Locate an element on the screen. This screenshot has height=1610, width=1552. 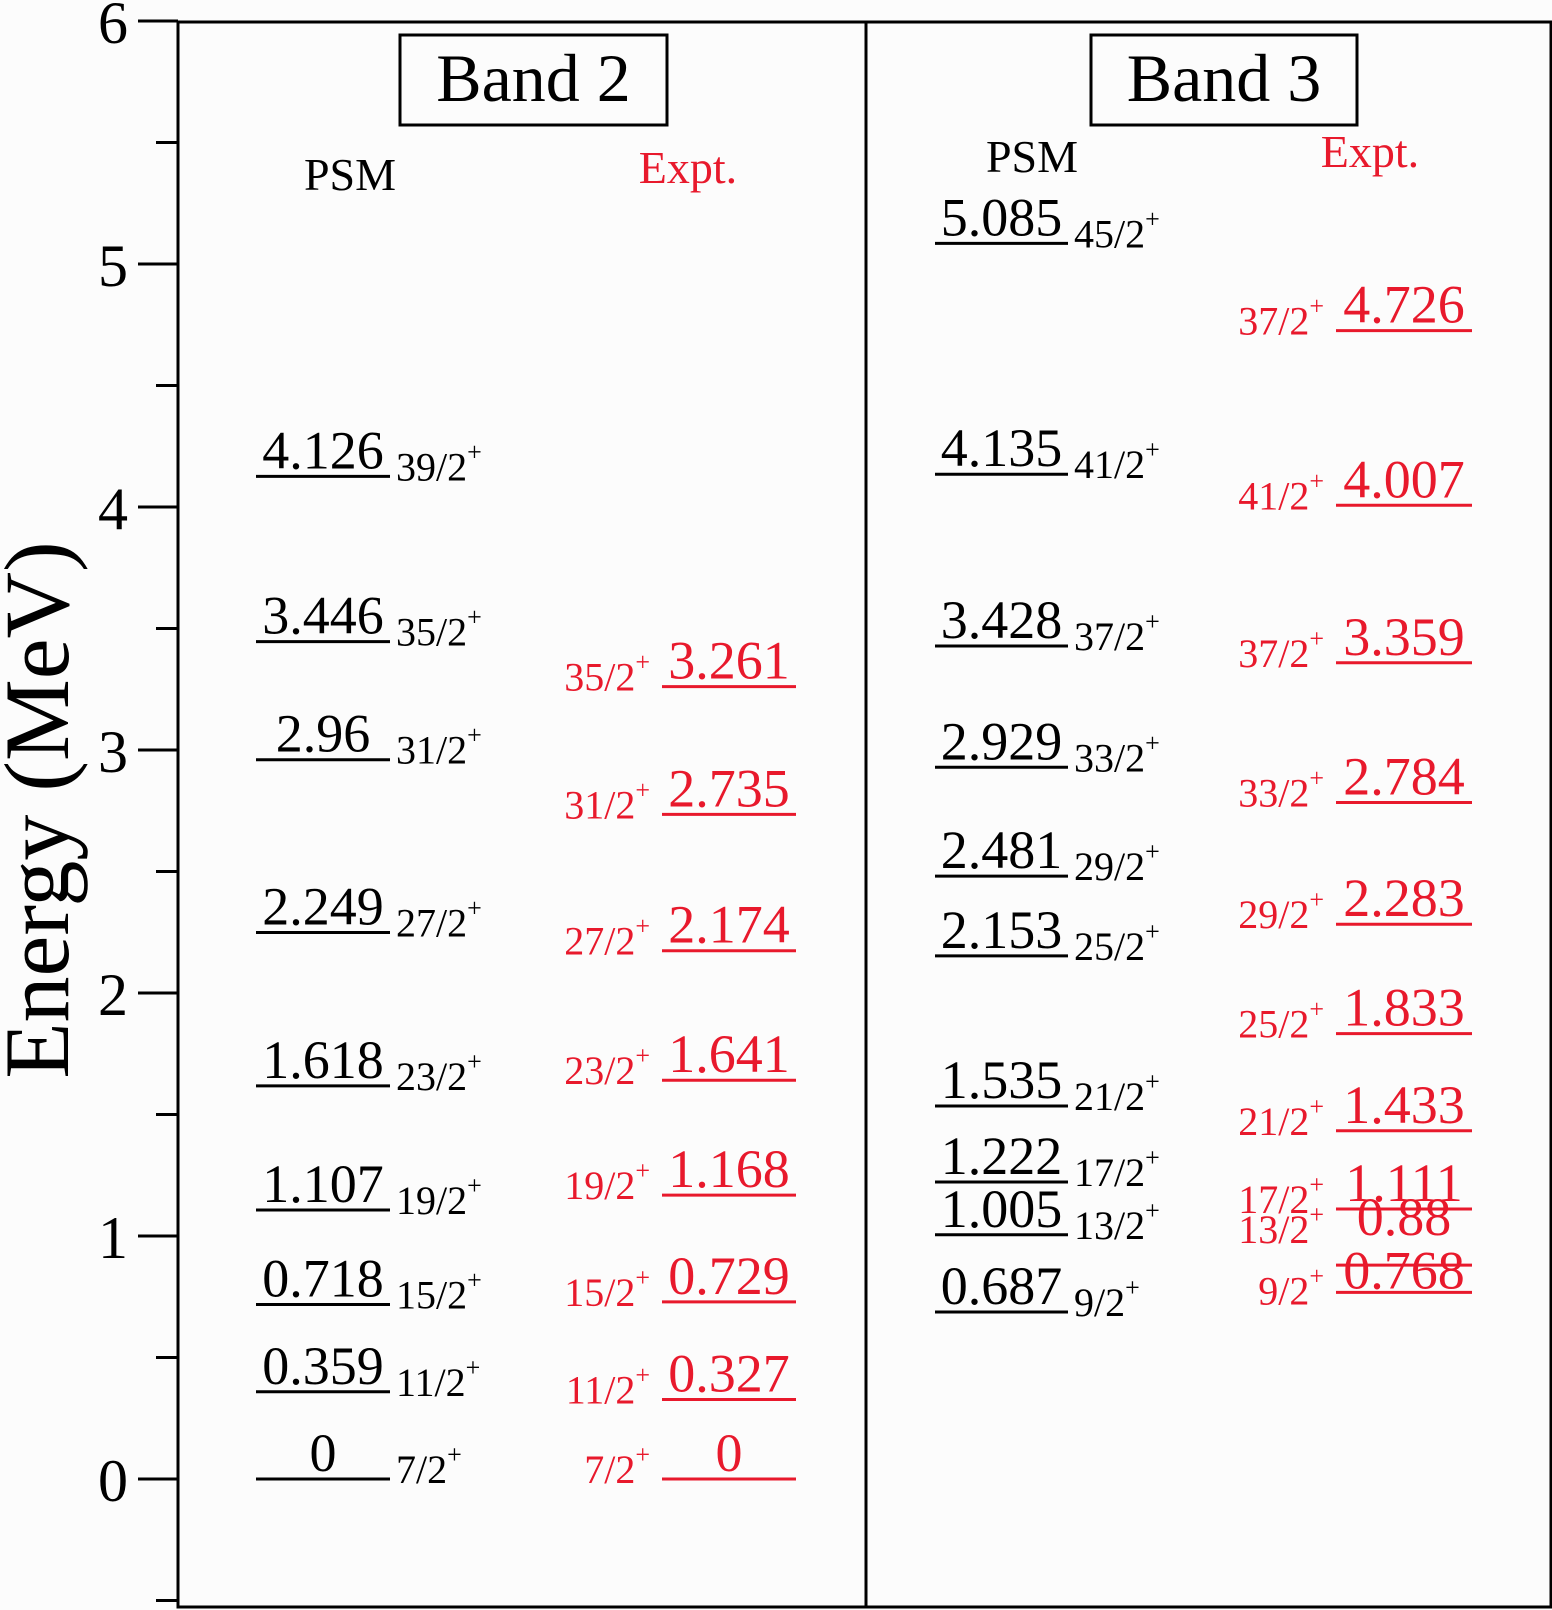
y-tick-label: 1 is located at coordinates (113, 1238).